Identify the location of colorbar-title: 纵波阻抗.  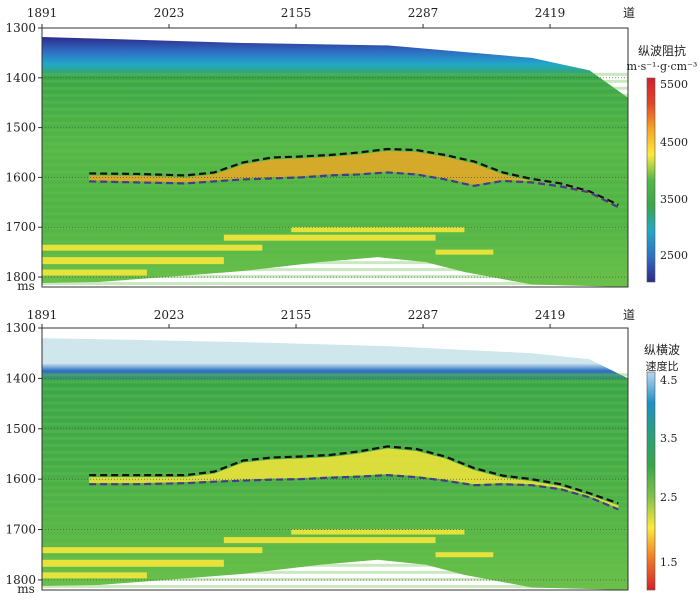
(662, 50).